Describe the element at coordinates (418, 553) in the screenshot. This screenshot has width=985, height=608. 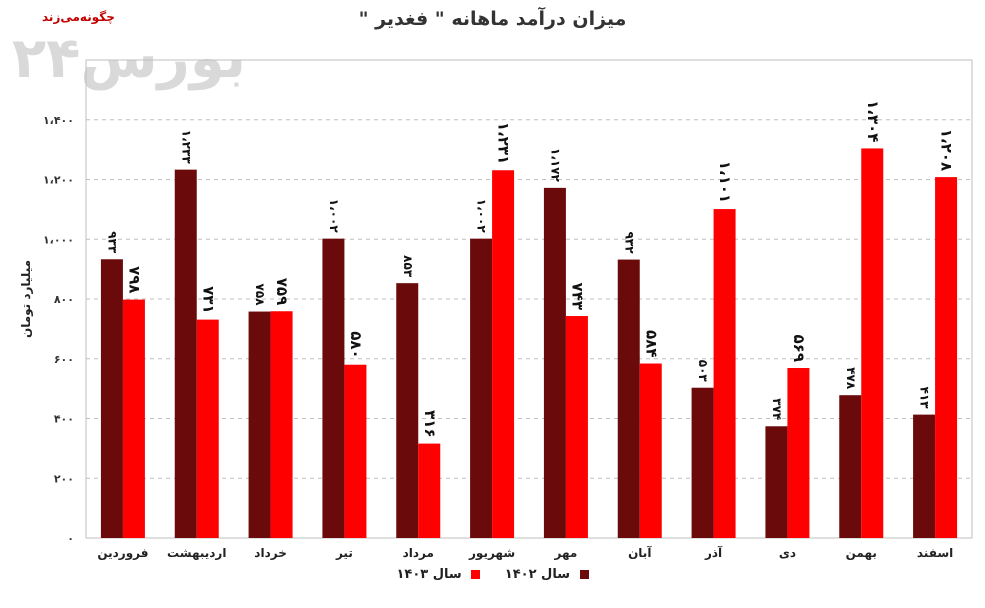
I see `x-tick-label: مرداد` at that location.